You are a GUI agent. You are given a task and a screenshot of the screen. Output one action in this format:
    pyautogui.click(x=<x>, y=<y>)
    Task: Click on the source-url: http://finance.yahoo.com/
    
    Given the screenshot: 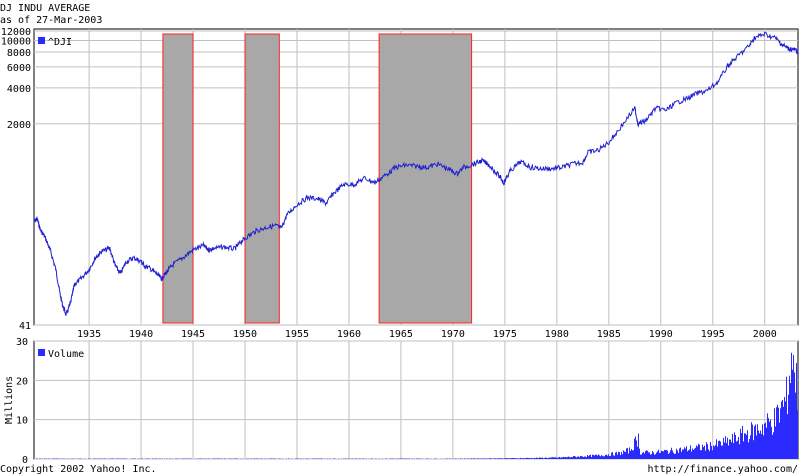 What is the action you would take?
    pyautogui.click(x=722, y=469)
    